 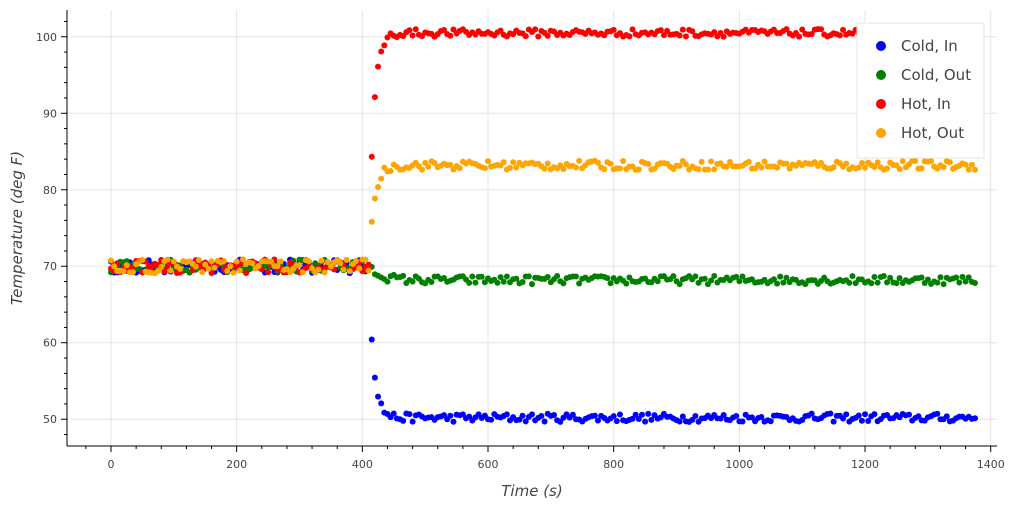 I want to click on x-tick-label: 1000, so click(x=739, y=464).